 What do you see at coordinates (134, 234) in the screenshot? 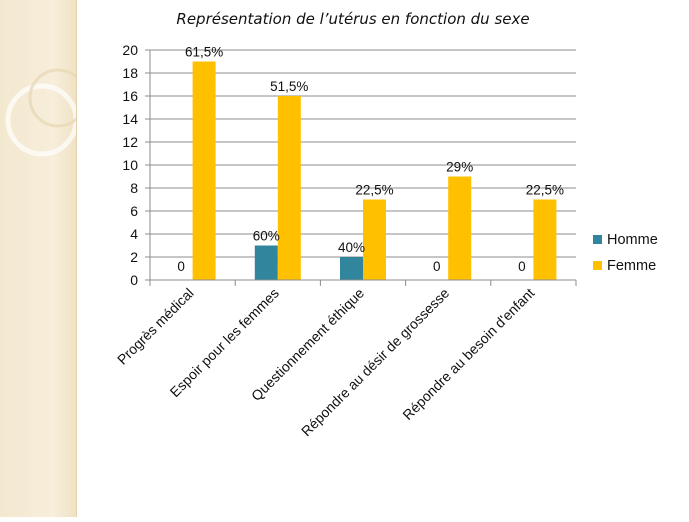
I see `y-tick-label: 4` at bounding box center [134, 234].